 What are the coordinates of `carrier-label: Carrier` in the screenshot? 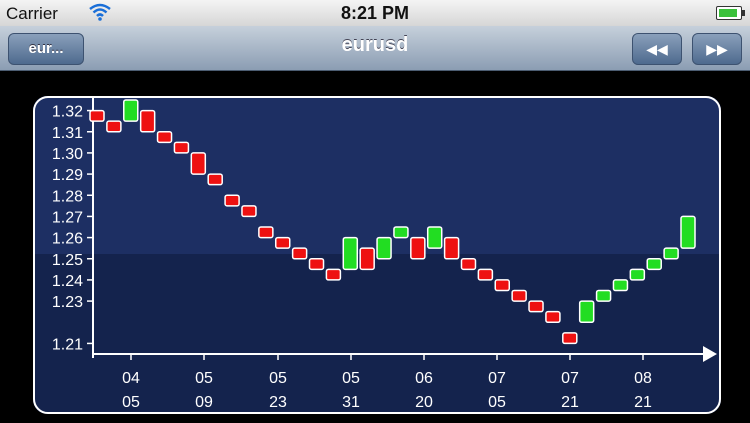 It's located at (32, 13).